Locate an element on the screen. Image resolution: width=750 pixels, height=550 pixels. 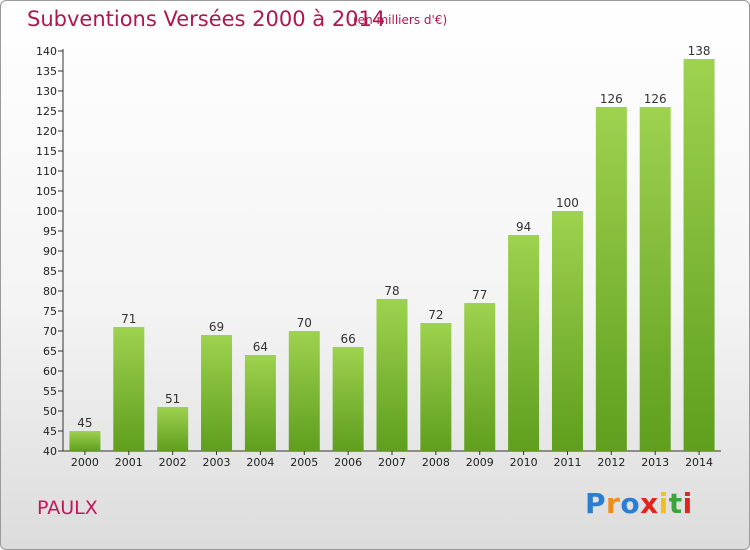
x-tick-label-2006: 2006 is located at coordinates (348, 462).